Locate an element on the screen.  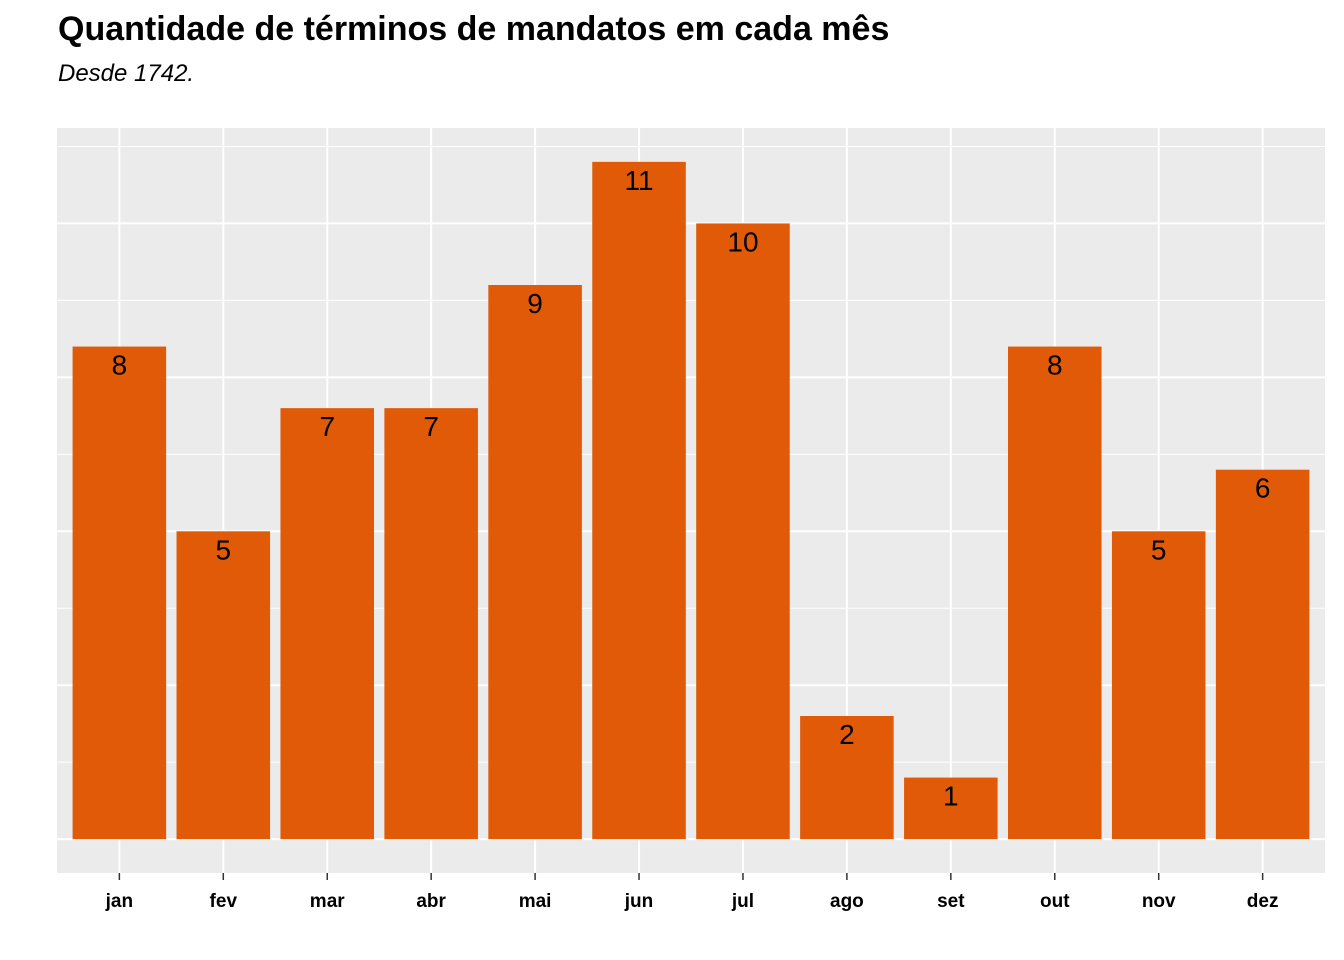
bar-abr is located at coordinates (431, 623).